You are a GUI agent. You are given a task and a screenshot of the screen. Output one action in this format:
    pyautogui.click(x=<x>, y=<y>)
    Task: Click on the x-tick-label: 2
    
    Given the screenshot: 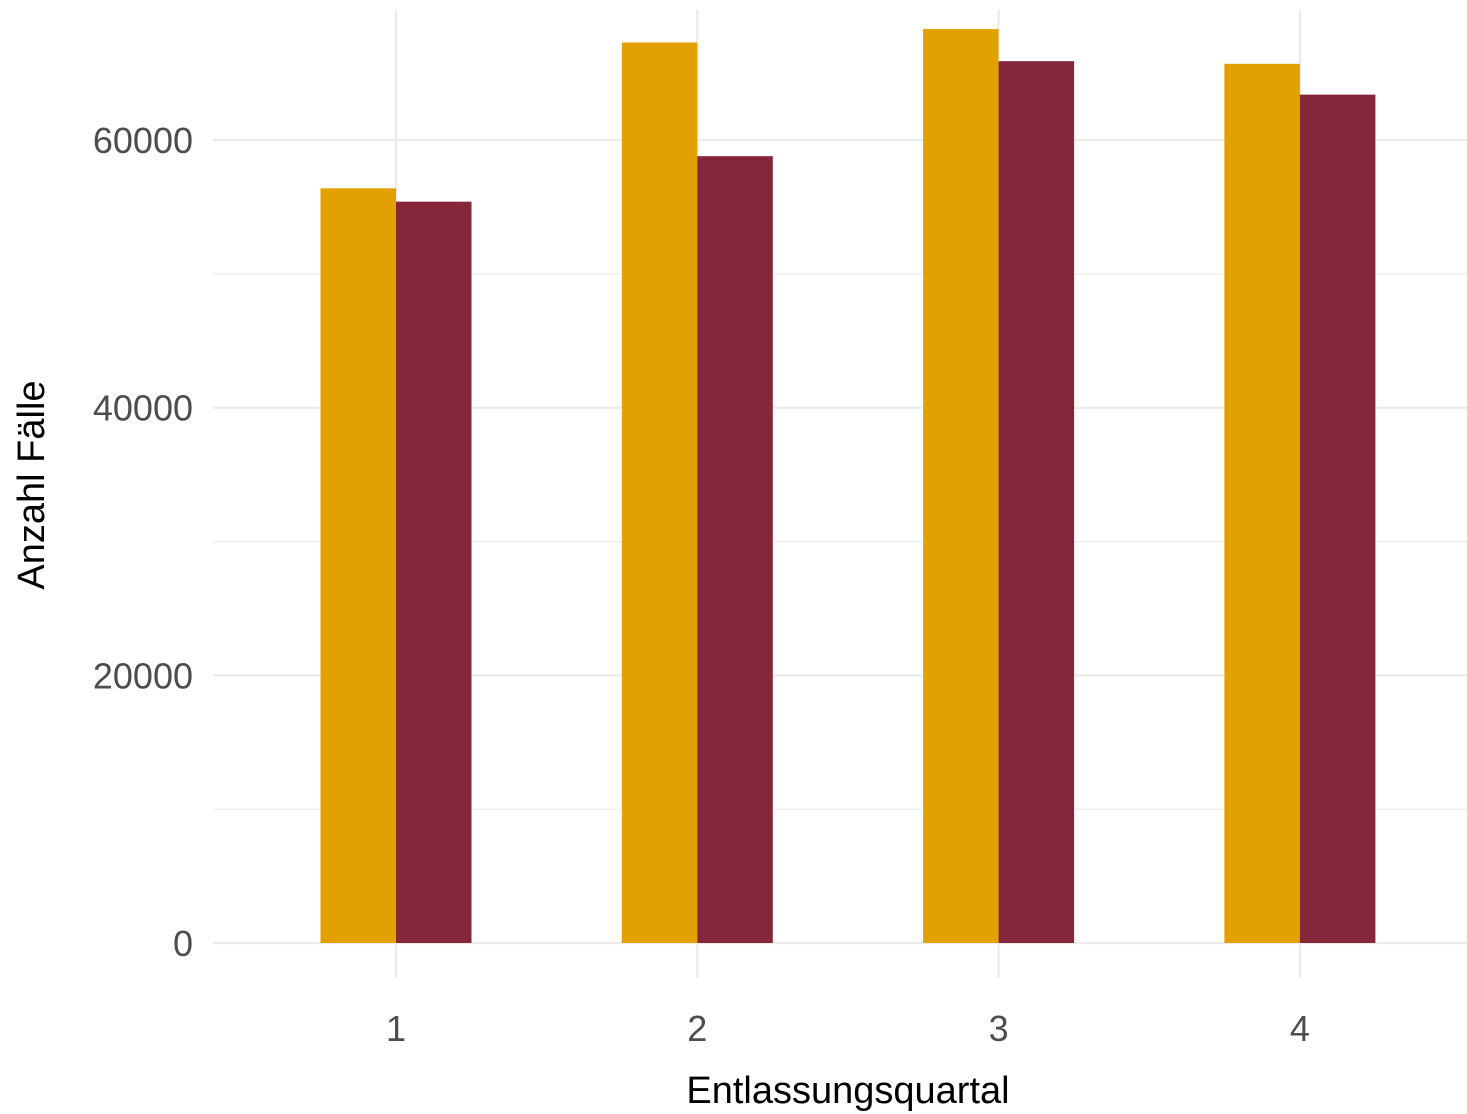 What is the action you would take?
    pyautogui.click(x=697, y=1028)
    